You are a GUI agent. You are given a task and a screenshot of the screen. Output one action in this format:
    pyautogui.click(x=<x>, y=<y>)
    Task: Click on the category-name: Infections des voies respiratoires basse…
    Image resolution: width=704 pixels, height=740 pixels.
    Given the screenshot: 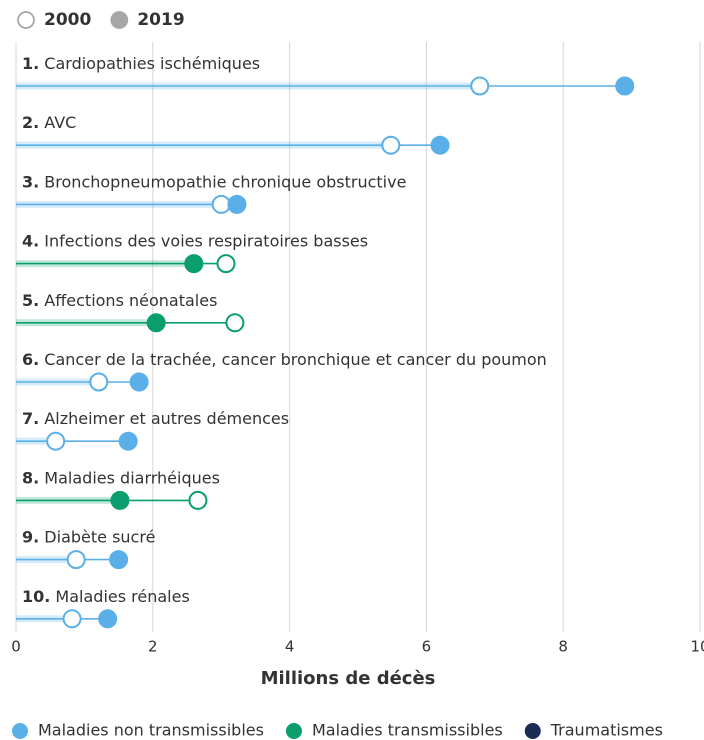 What is the action you would take?
    pyautogui.click(x=203, y=240)
    